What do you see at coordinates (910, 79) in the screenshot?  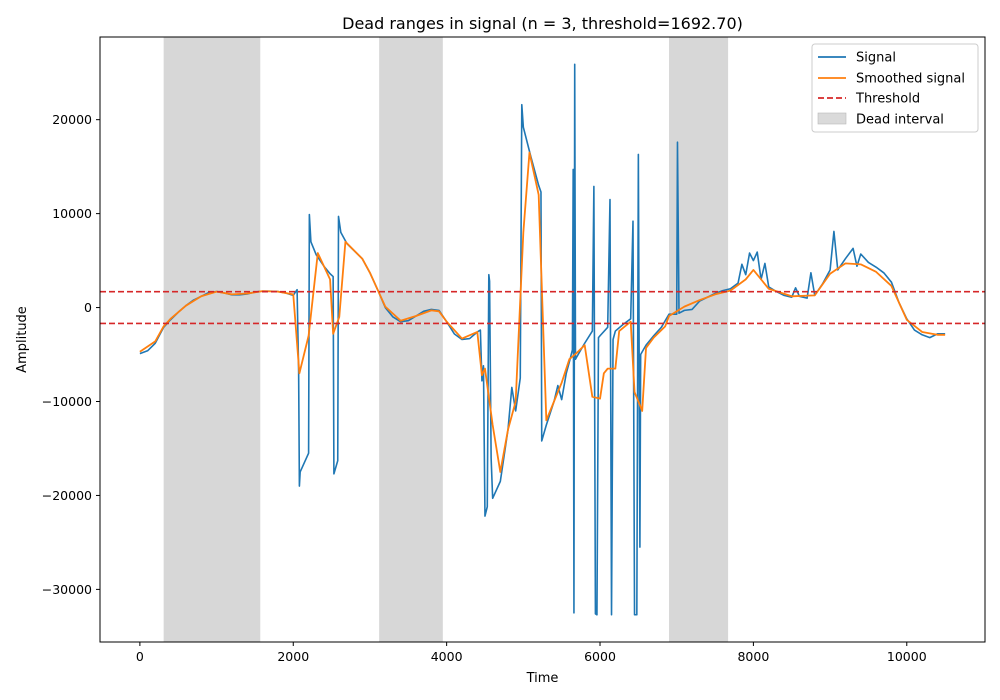 I see `legend-smoothed-label: Smoothed signal` at bounding box center [910, 79].